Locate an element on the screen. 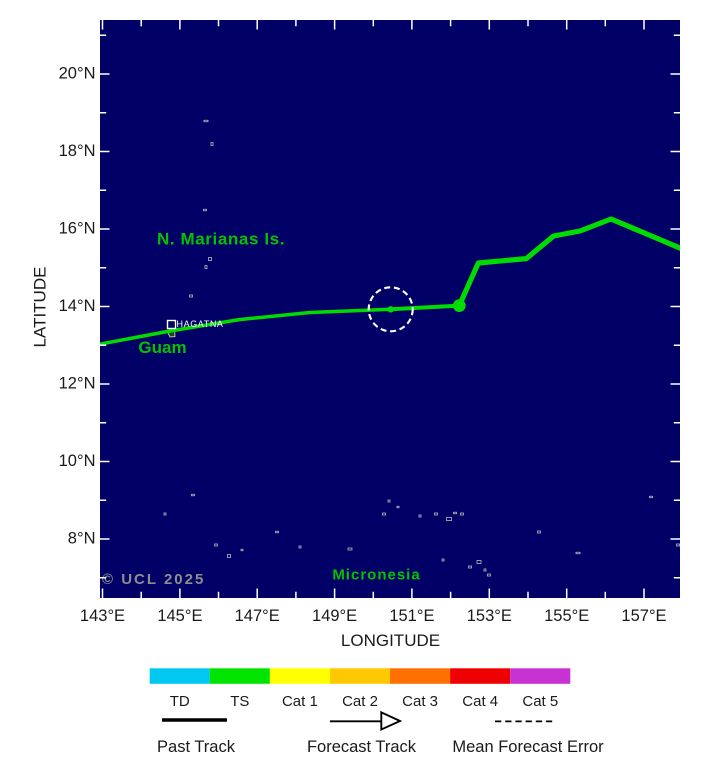 The image size is (720, 760). svg-text: Forecast Track is located at coordinates (362, 746).